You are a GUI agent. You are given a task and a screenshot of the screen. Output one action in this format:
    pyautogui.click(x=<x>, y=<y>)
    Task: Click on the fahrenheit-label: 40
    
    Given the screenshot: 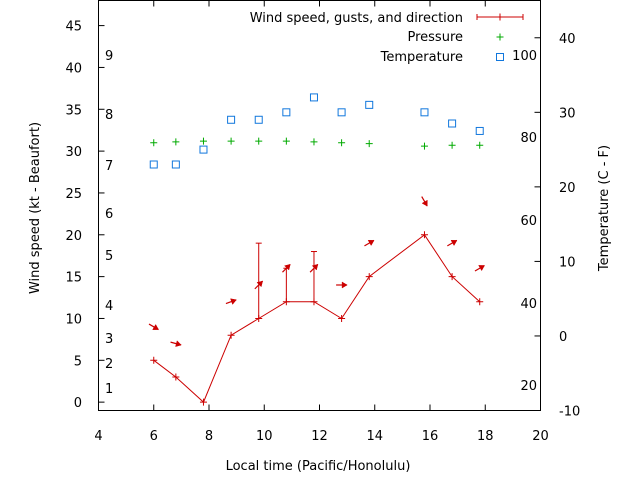 What is the action you would take?
    pyautogui.click(x=528, y=304)
    